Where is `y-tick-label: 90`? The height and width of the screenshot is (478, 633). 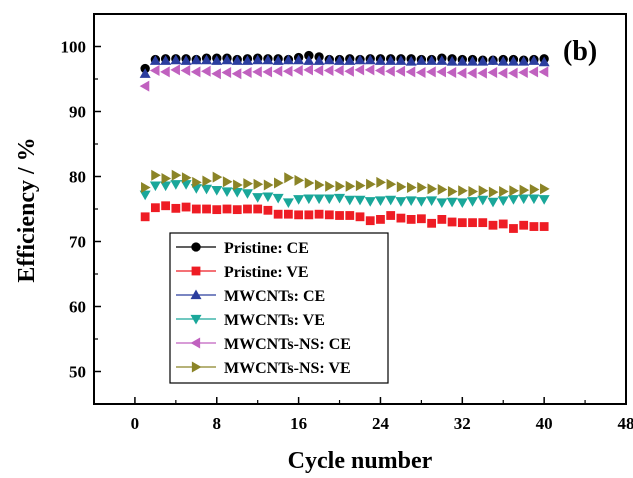 y-tick-label: 90 is located at coordinates (77, 112).